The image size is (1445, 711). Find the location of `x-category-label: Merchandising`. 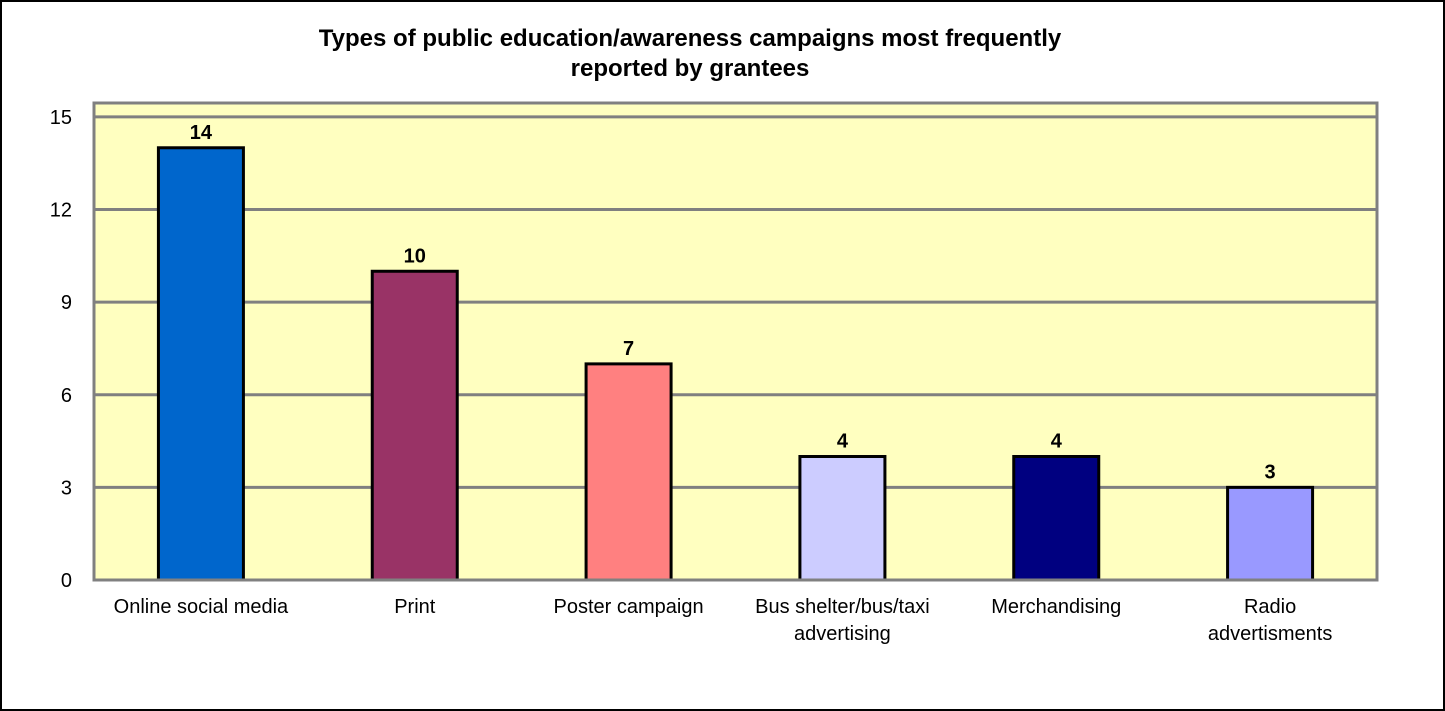

x-category-label: Merchandising is located at coordinates (1056, 607).